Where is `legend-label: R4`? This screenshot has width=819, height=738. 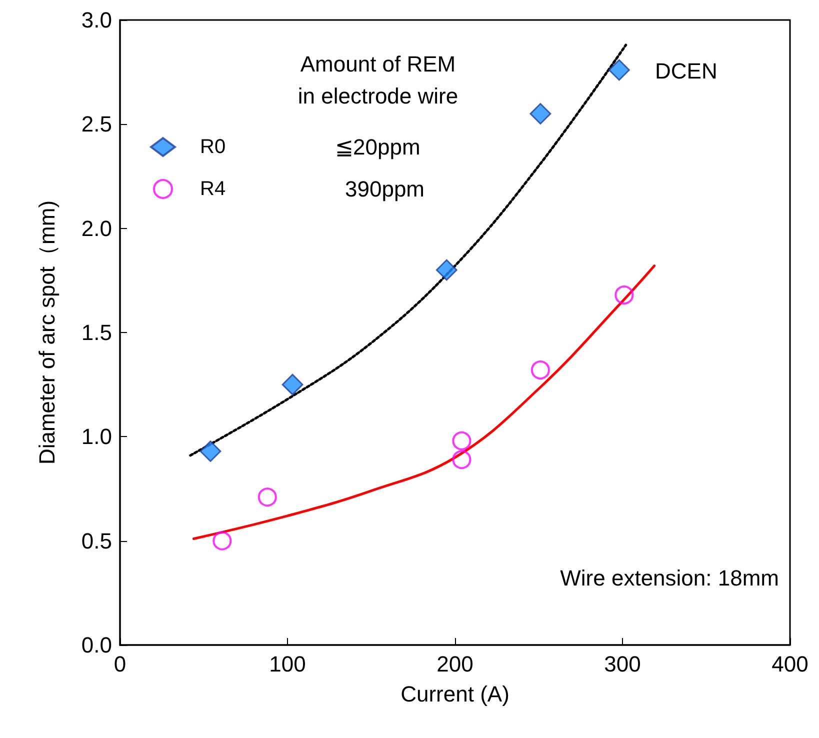
legend-label: R4 is located at coordinates (213, 189).